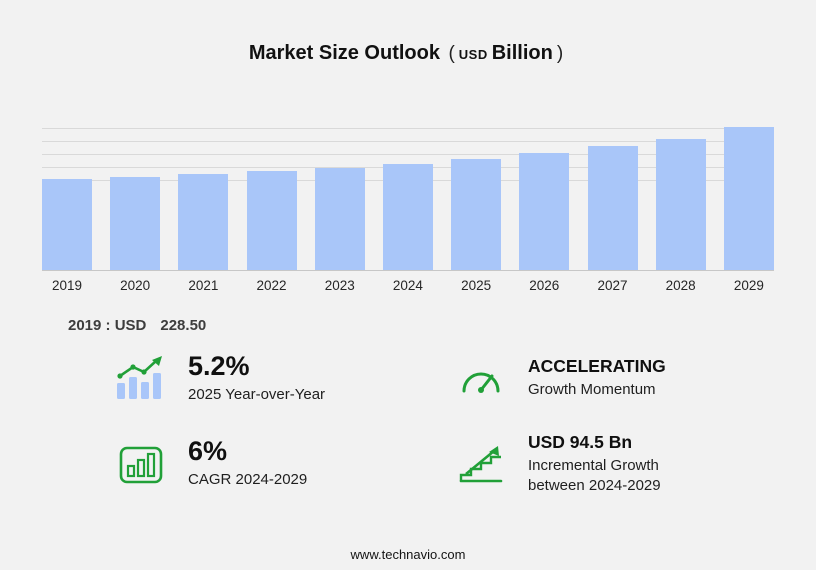 The width and height of the screenshot is (816, 570). I want to click on stat-cagr: 6% CAGR 2024-2029, so click(282, 463).